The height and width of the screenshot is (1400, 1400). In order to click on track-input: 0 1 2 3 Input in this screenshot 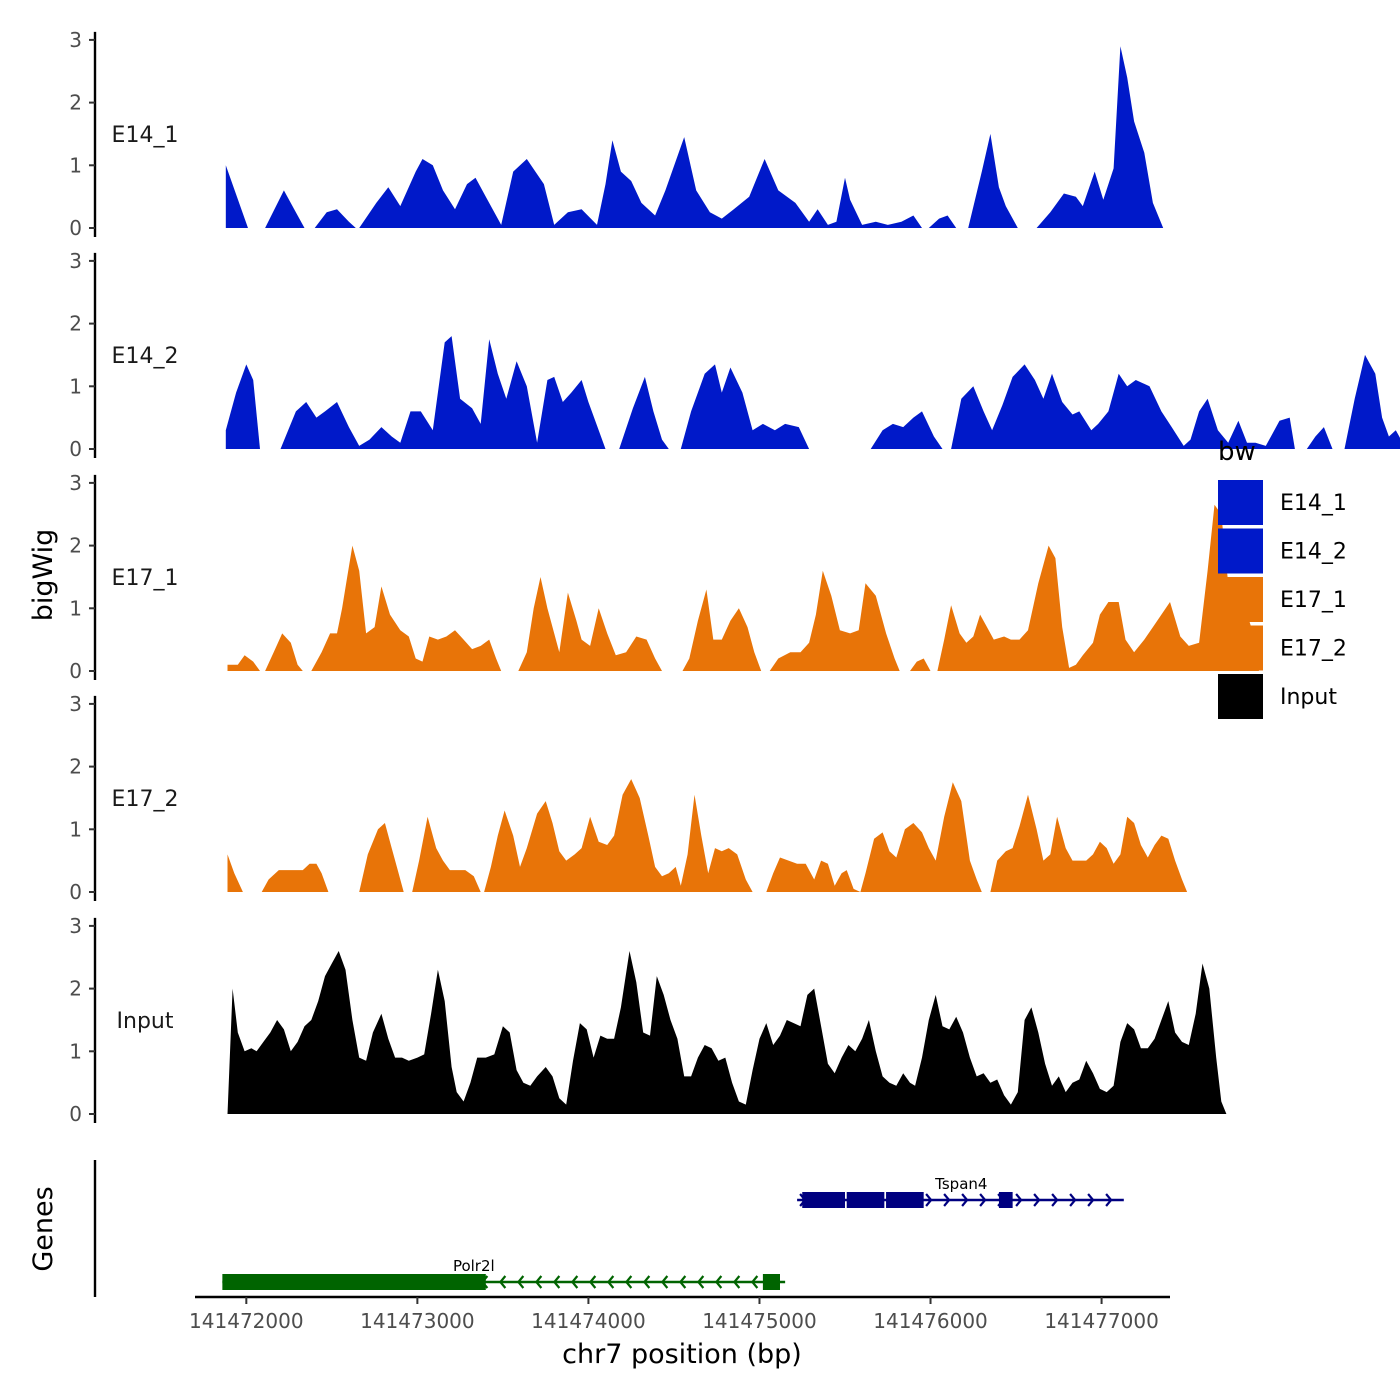, I will do `click(648, 1020)`.